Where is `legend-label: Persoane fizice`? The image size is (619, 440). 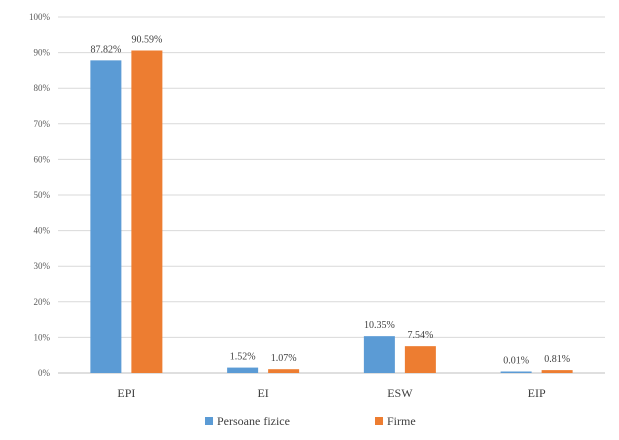 legend-label: Persoane fizice is located at coordinates (253, 421).